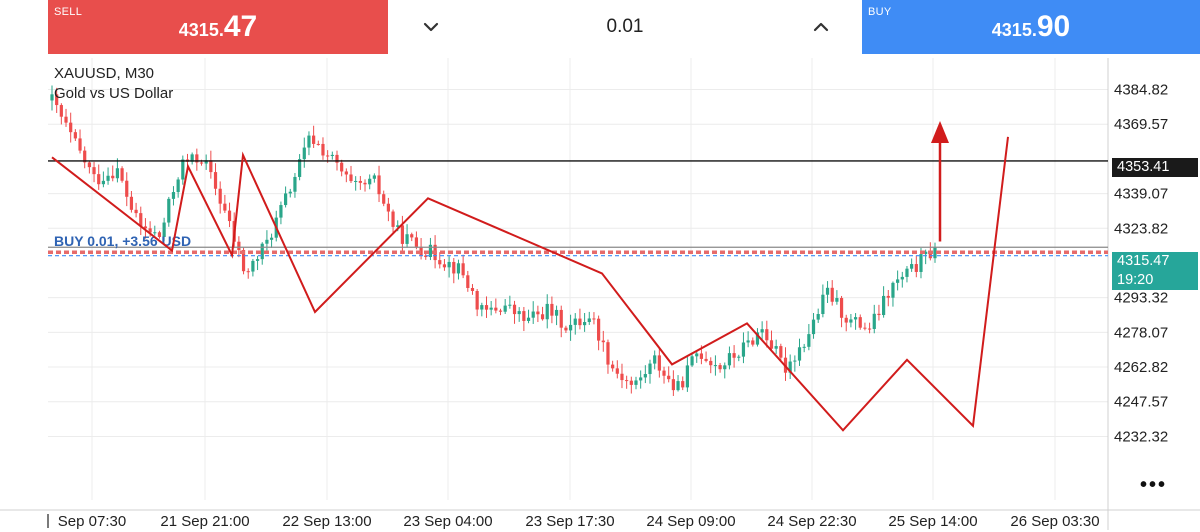 The width and height of the screenshot is (1200, 532). Describe the element at coordinates (447, 521) in the screenshot. I see `time-axis-label: 23 Sep 04:00` at that location.